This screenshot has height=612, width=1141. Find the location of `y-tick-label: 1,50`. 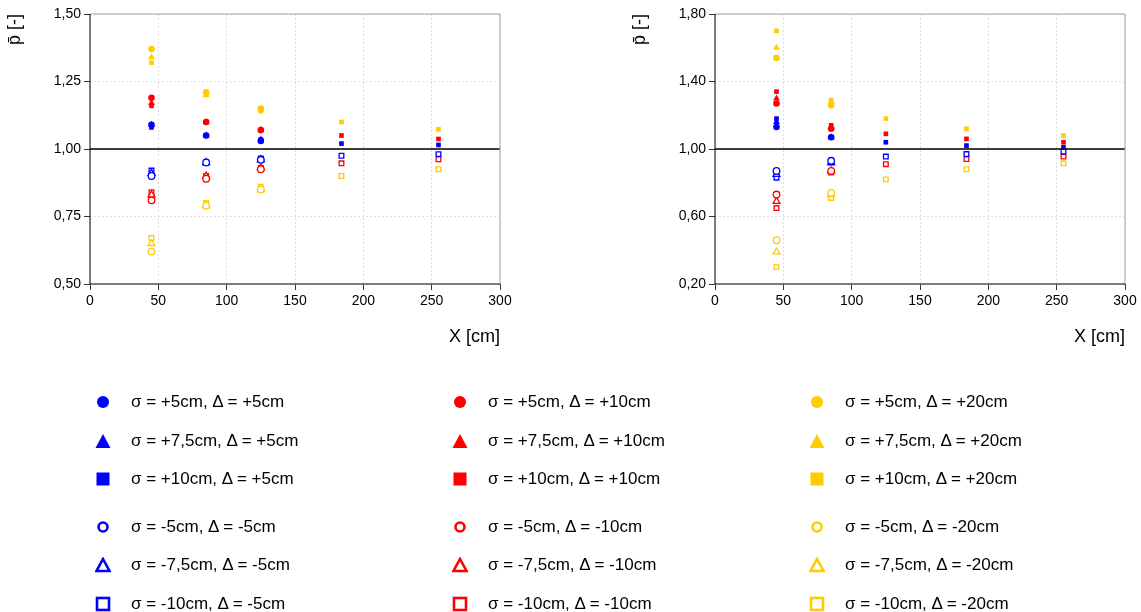

y-tick-label: 1,50 is located at coordinates (67, 12).